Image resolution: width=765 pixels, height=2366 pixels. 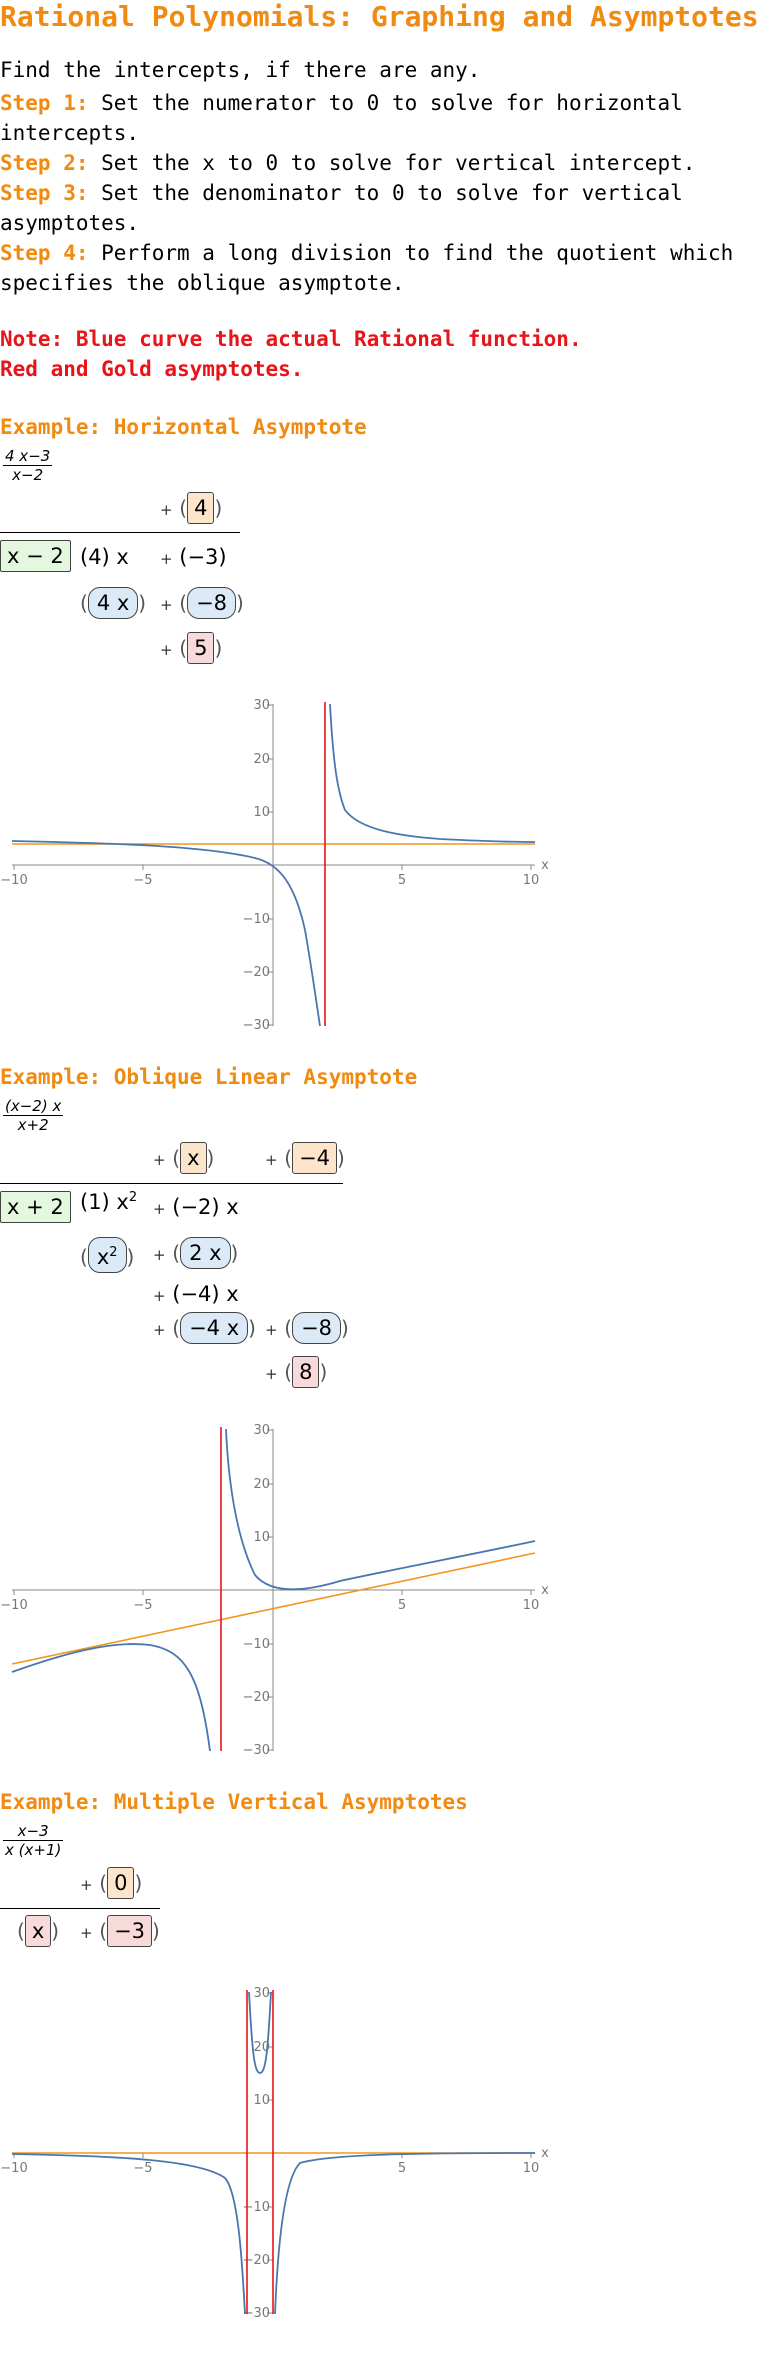 I want to click on dividend-term: (1) x2, so click(x=109, y=1202).